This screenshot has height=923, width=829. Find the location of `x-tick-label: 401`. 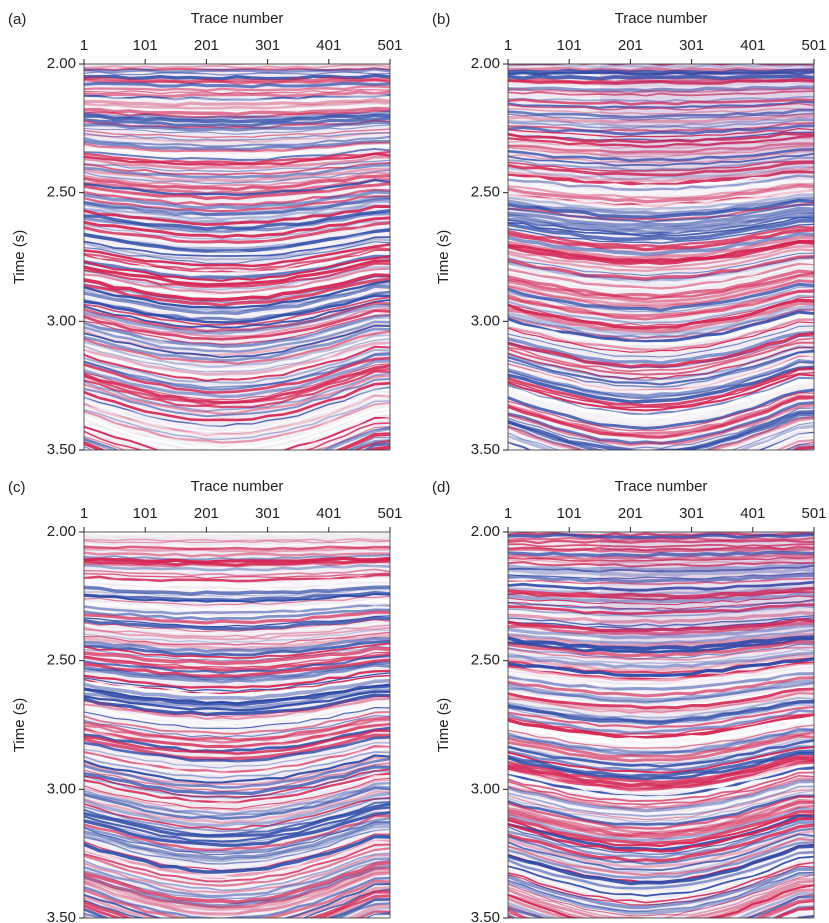

x-tick-label: 401 is located at coordinates (752, 513).